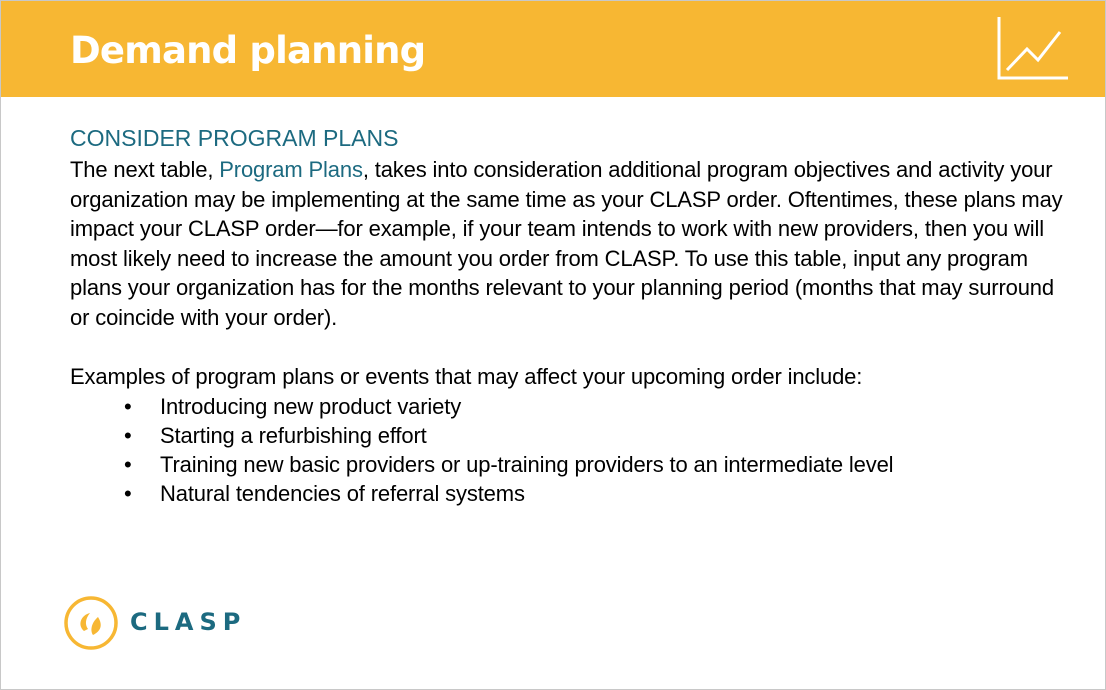  Describe the element at coordinates (291, 169) in the screenshot. I see `program-plans-link: Program Plans` at that location.